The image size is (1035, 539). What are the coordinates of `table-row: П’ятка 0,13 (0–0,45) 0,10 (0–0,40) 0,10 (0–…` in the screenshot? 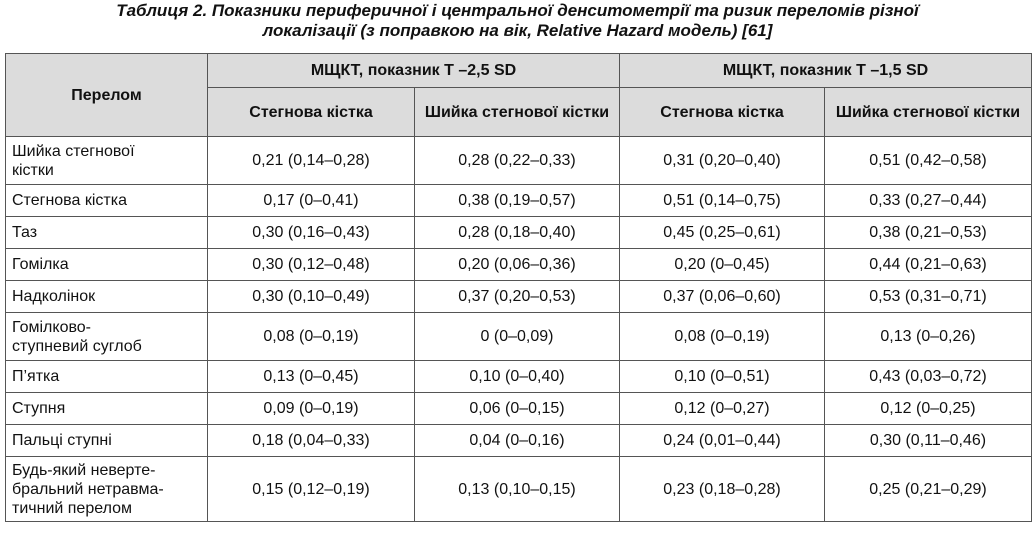 It's located at (518, 376).